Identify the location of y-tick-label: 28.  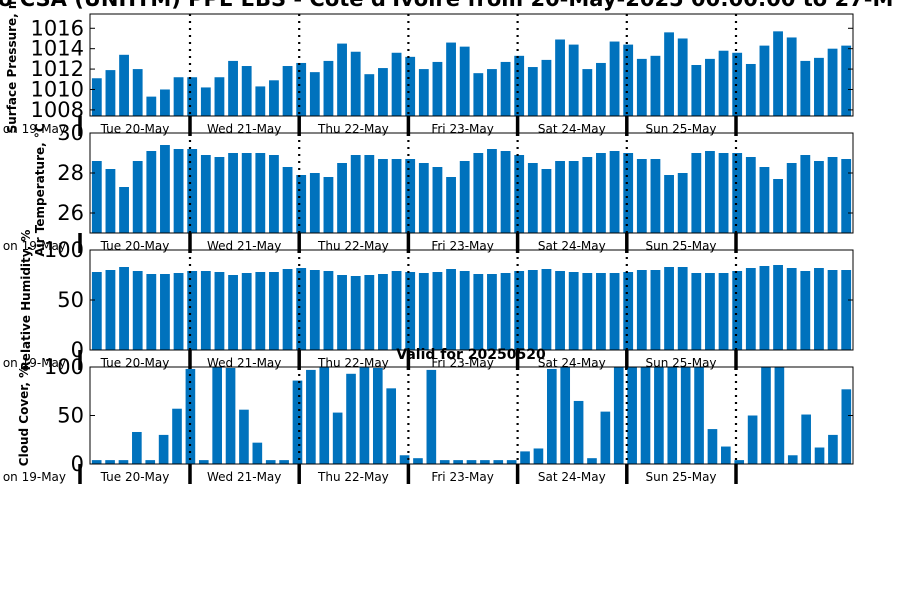
(70, 173).